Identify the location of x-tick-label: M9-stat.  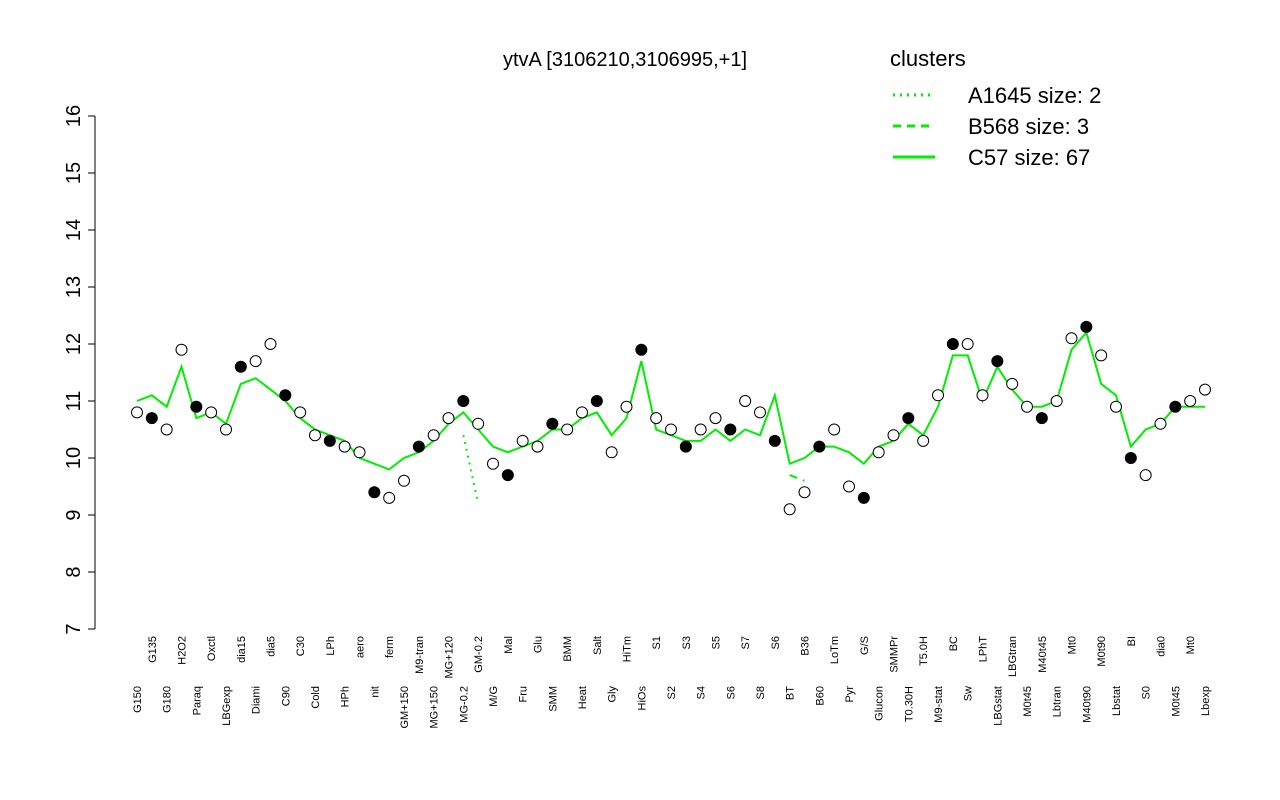
(939, 704).